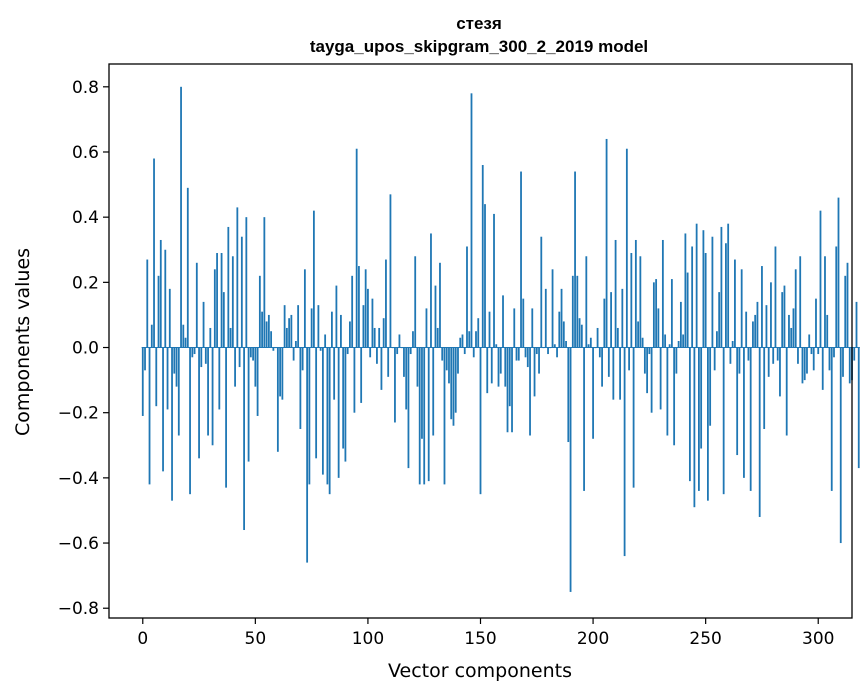 This screenshot has width=867, height=696. I want to click on y-tick-label-1: −0.6, so click(78, 544).